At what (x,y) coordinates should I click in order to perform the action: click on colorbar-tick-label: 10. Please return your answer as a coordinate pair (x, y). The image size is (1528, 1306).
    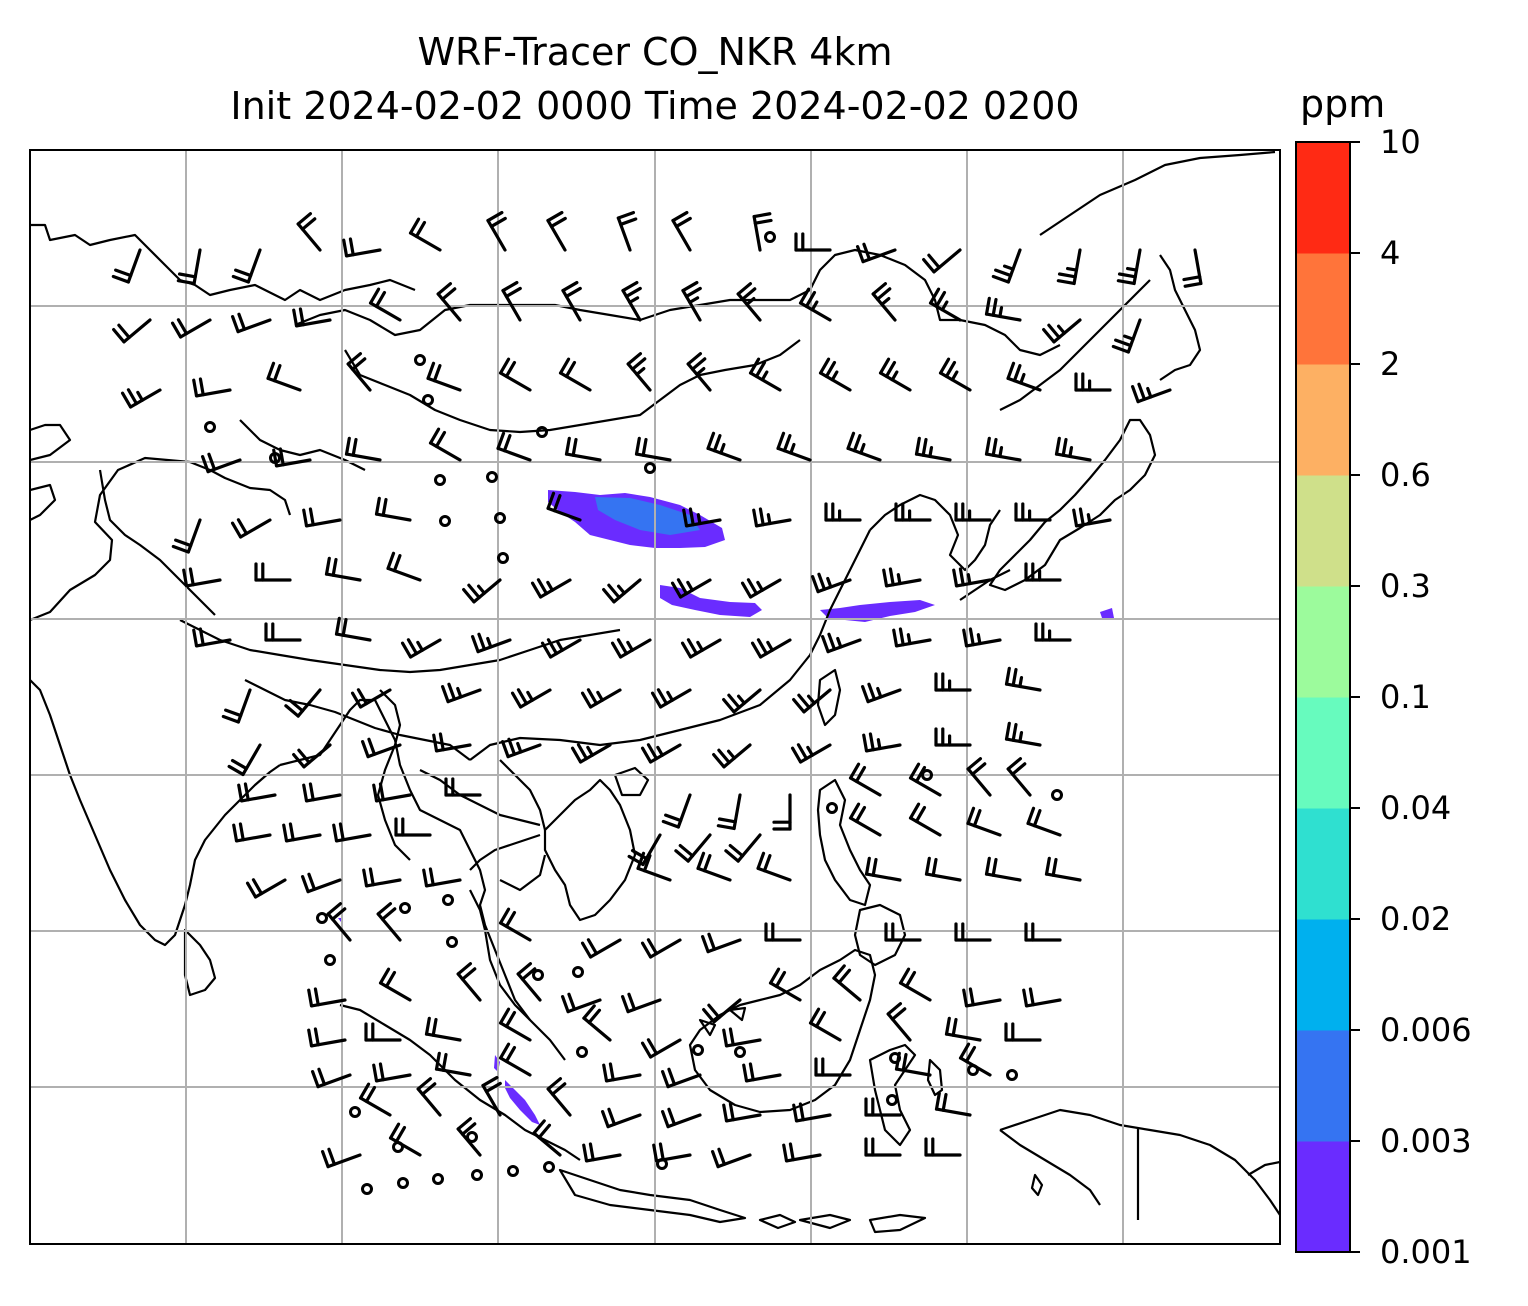
    Looking at the image, I should click on (1400, 142).